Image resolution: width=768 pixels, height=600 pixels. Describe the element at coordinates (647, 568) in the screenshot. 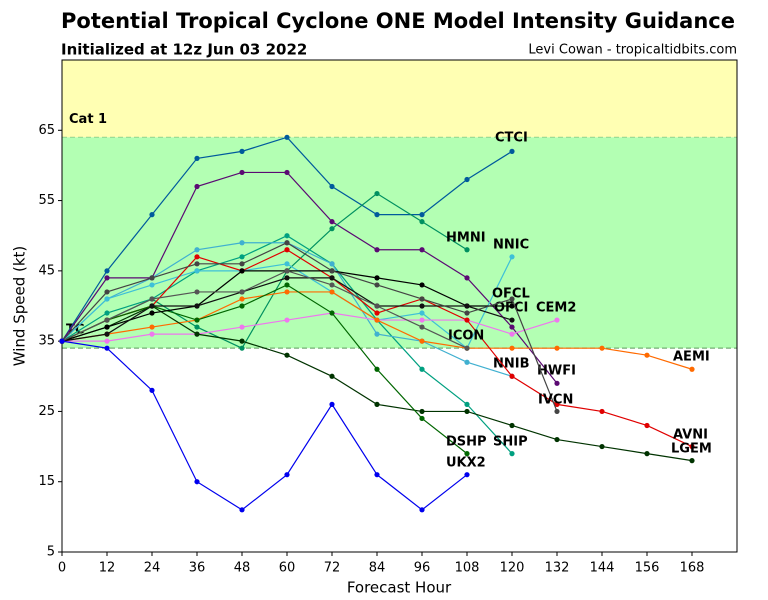

I see `x-tick-label: 156` at that location.